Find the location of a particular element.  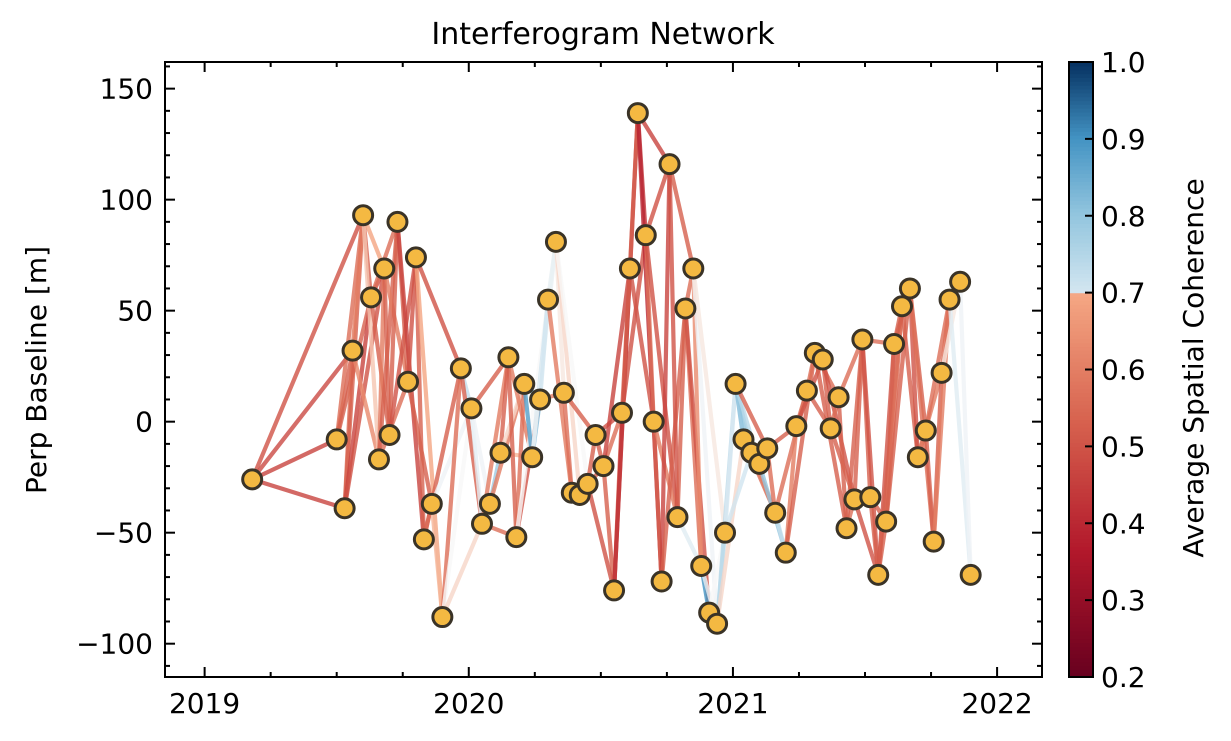

colorbar-tick-label: 0.4 is located at coordinates (1123, 523).